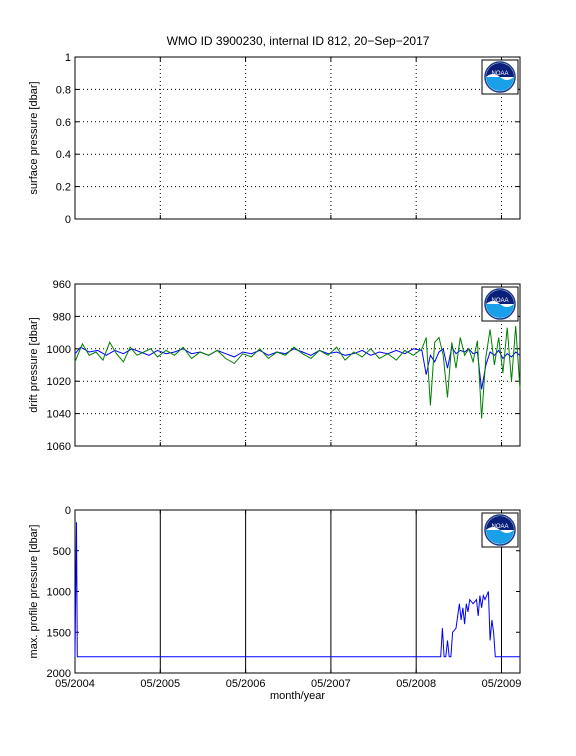  Describe the element at coordinates (62, 317) in the screenshot. I see `y-tick-label: 980` at that location.